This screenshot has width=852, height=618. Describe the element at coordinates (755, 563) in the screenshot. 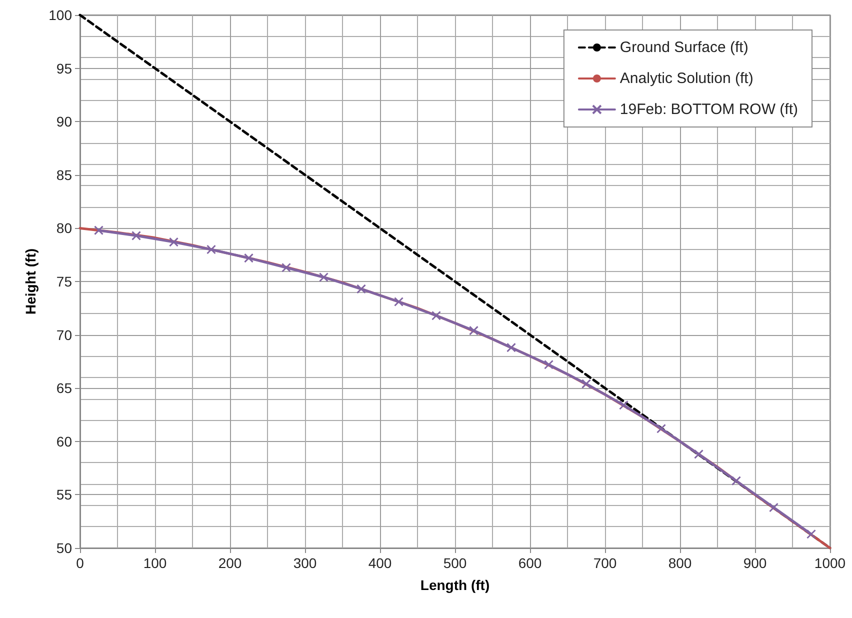

I see `x-tick-label: 900` at that location.